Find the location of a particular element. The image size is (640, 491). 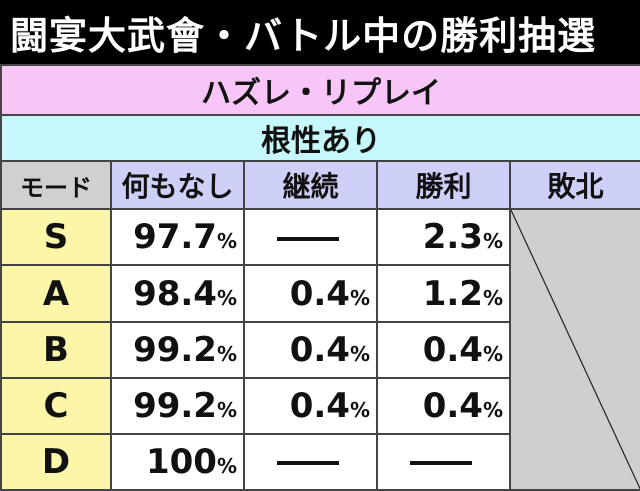

value-number: 1.2 is located at coordinates (452, 293).